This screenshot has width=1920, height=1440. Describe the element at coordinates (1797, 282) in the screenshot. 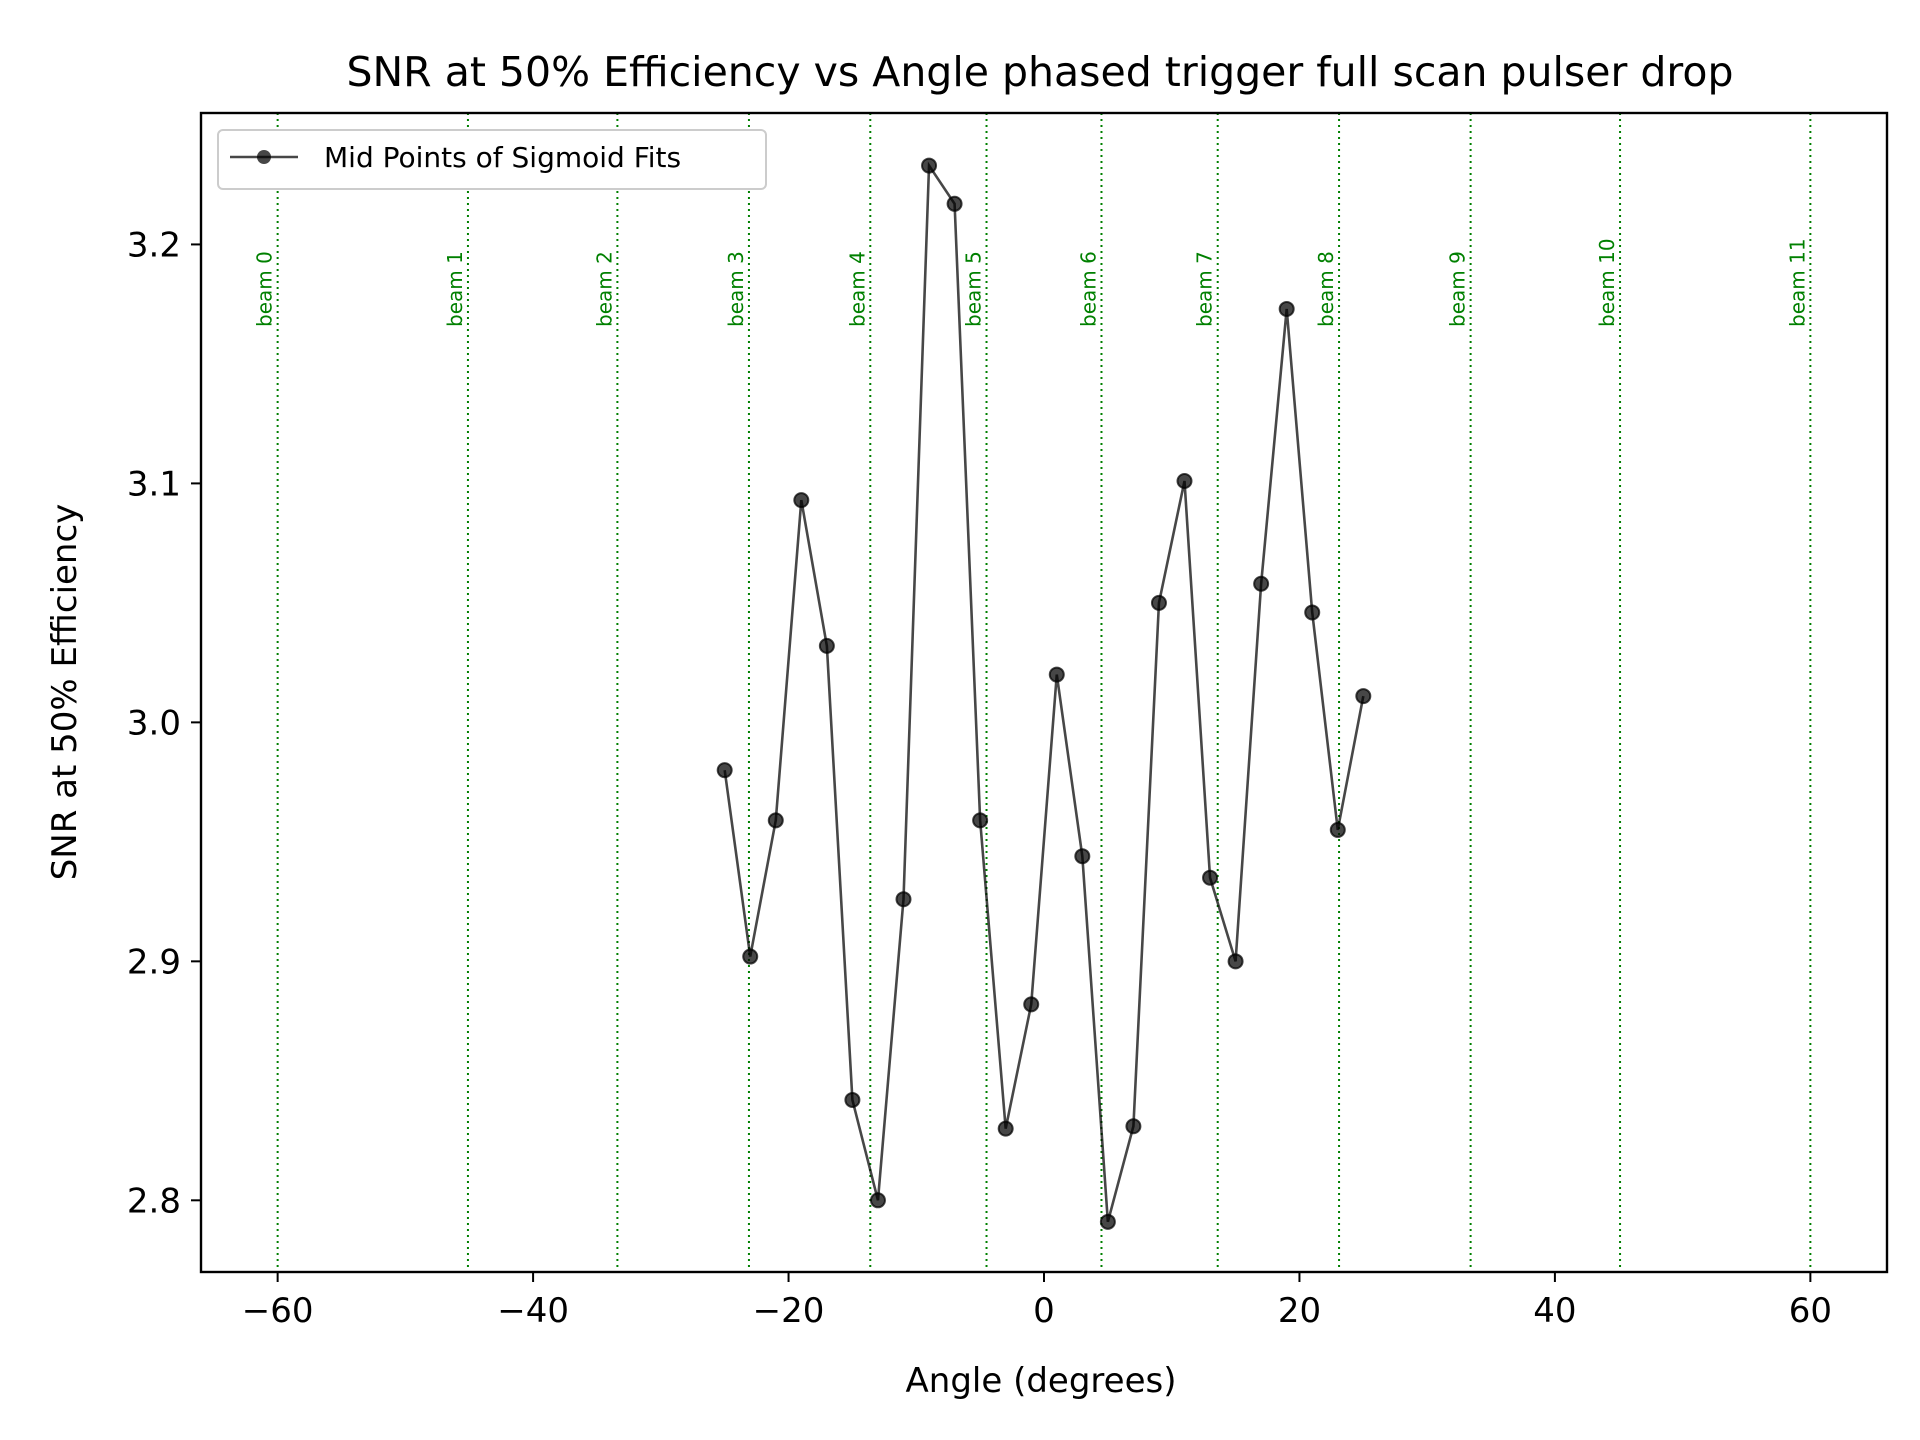

I see `beam-label: beam 11` at that location.